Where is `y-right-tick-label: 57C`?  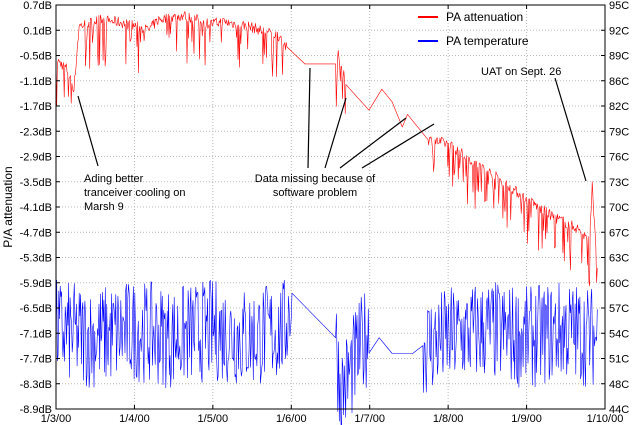
y-right-tick-label: 57C is located at coordinates (619, 309).